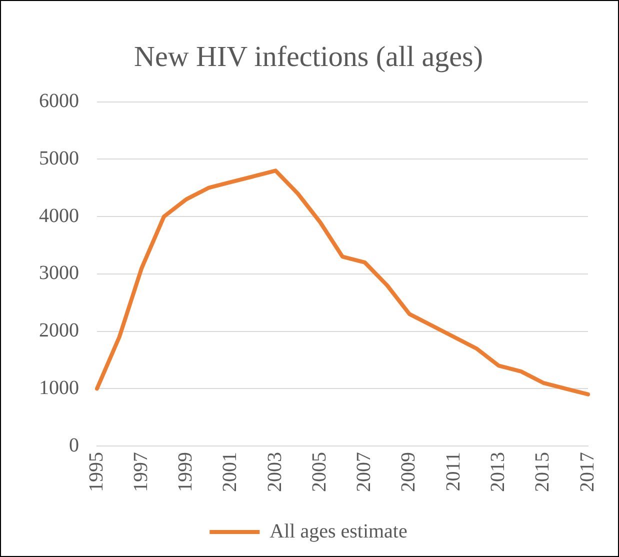 The width and height of the screenshot is (619, 557). What do you see at coordinates (364, 472) in the screenshot?
I see `x-tick-label: 2007` at bounding box center [364, 472].